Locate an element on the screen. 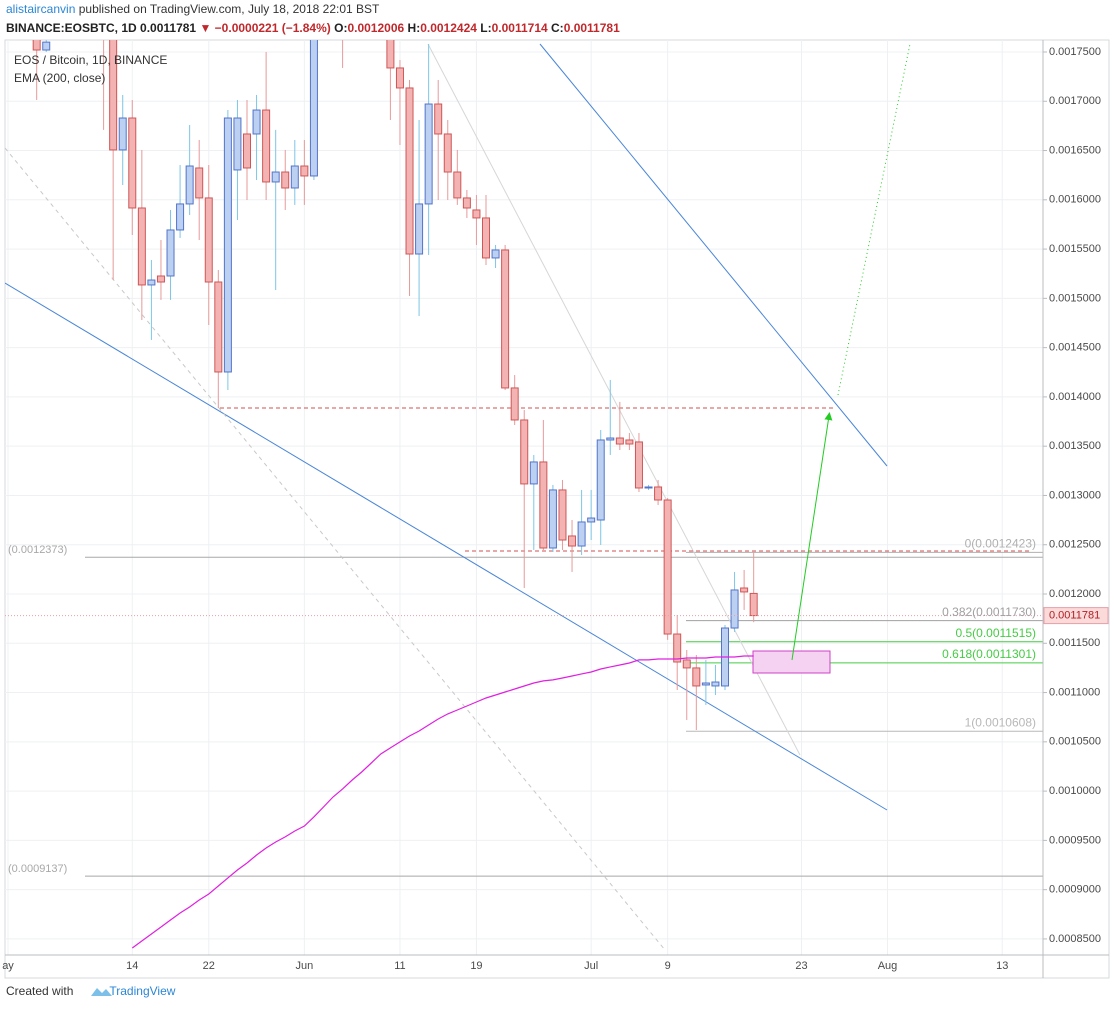 This screenshot has height=1010, width=1114. x-tick-label: Jun is located at coordinates (304, 966).